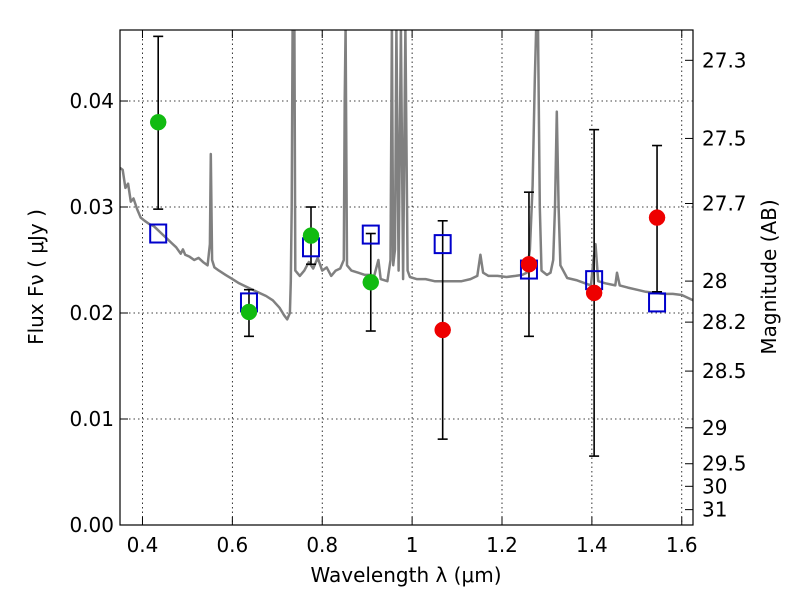 This screenshot has height=600, width=800. Describe the element at coordinates (714, 486) in the screenshot. I see `right-tick-label: 30` at that location.